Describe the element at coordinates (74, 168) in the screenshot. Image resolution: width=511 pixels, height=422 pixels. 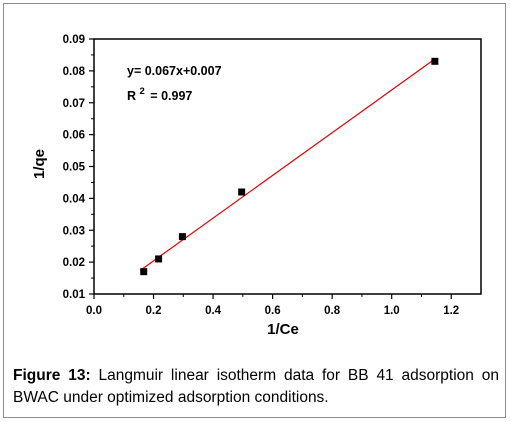
I see `y-tick-label: 0.05` at that location.